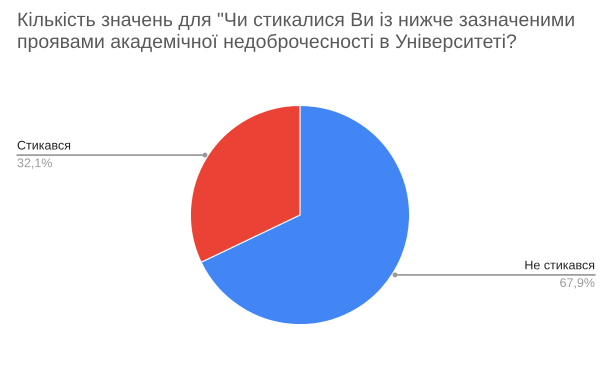 The height and width of the screenshot is (371, 600). I want to click on chart-title: Кількість значень для "Чи стикалися Ви із нижче зазначеними проявами академічної недоброчесності в Університеті?, so click(296, 32).